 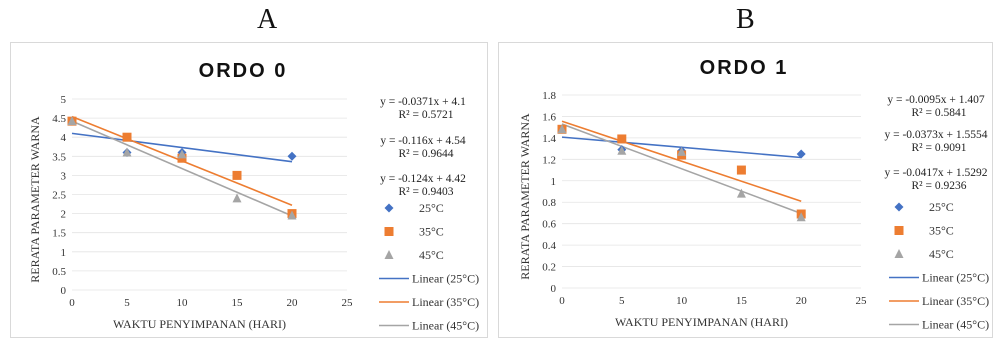 What do you see at coordinates (64, 100) in the screenshot?
I see `y-tick-label: 5` at bounding box center [64, 100].